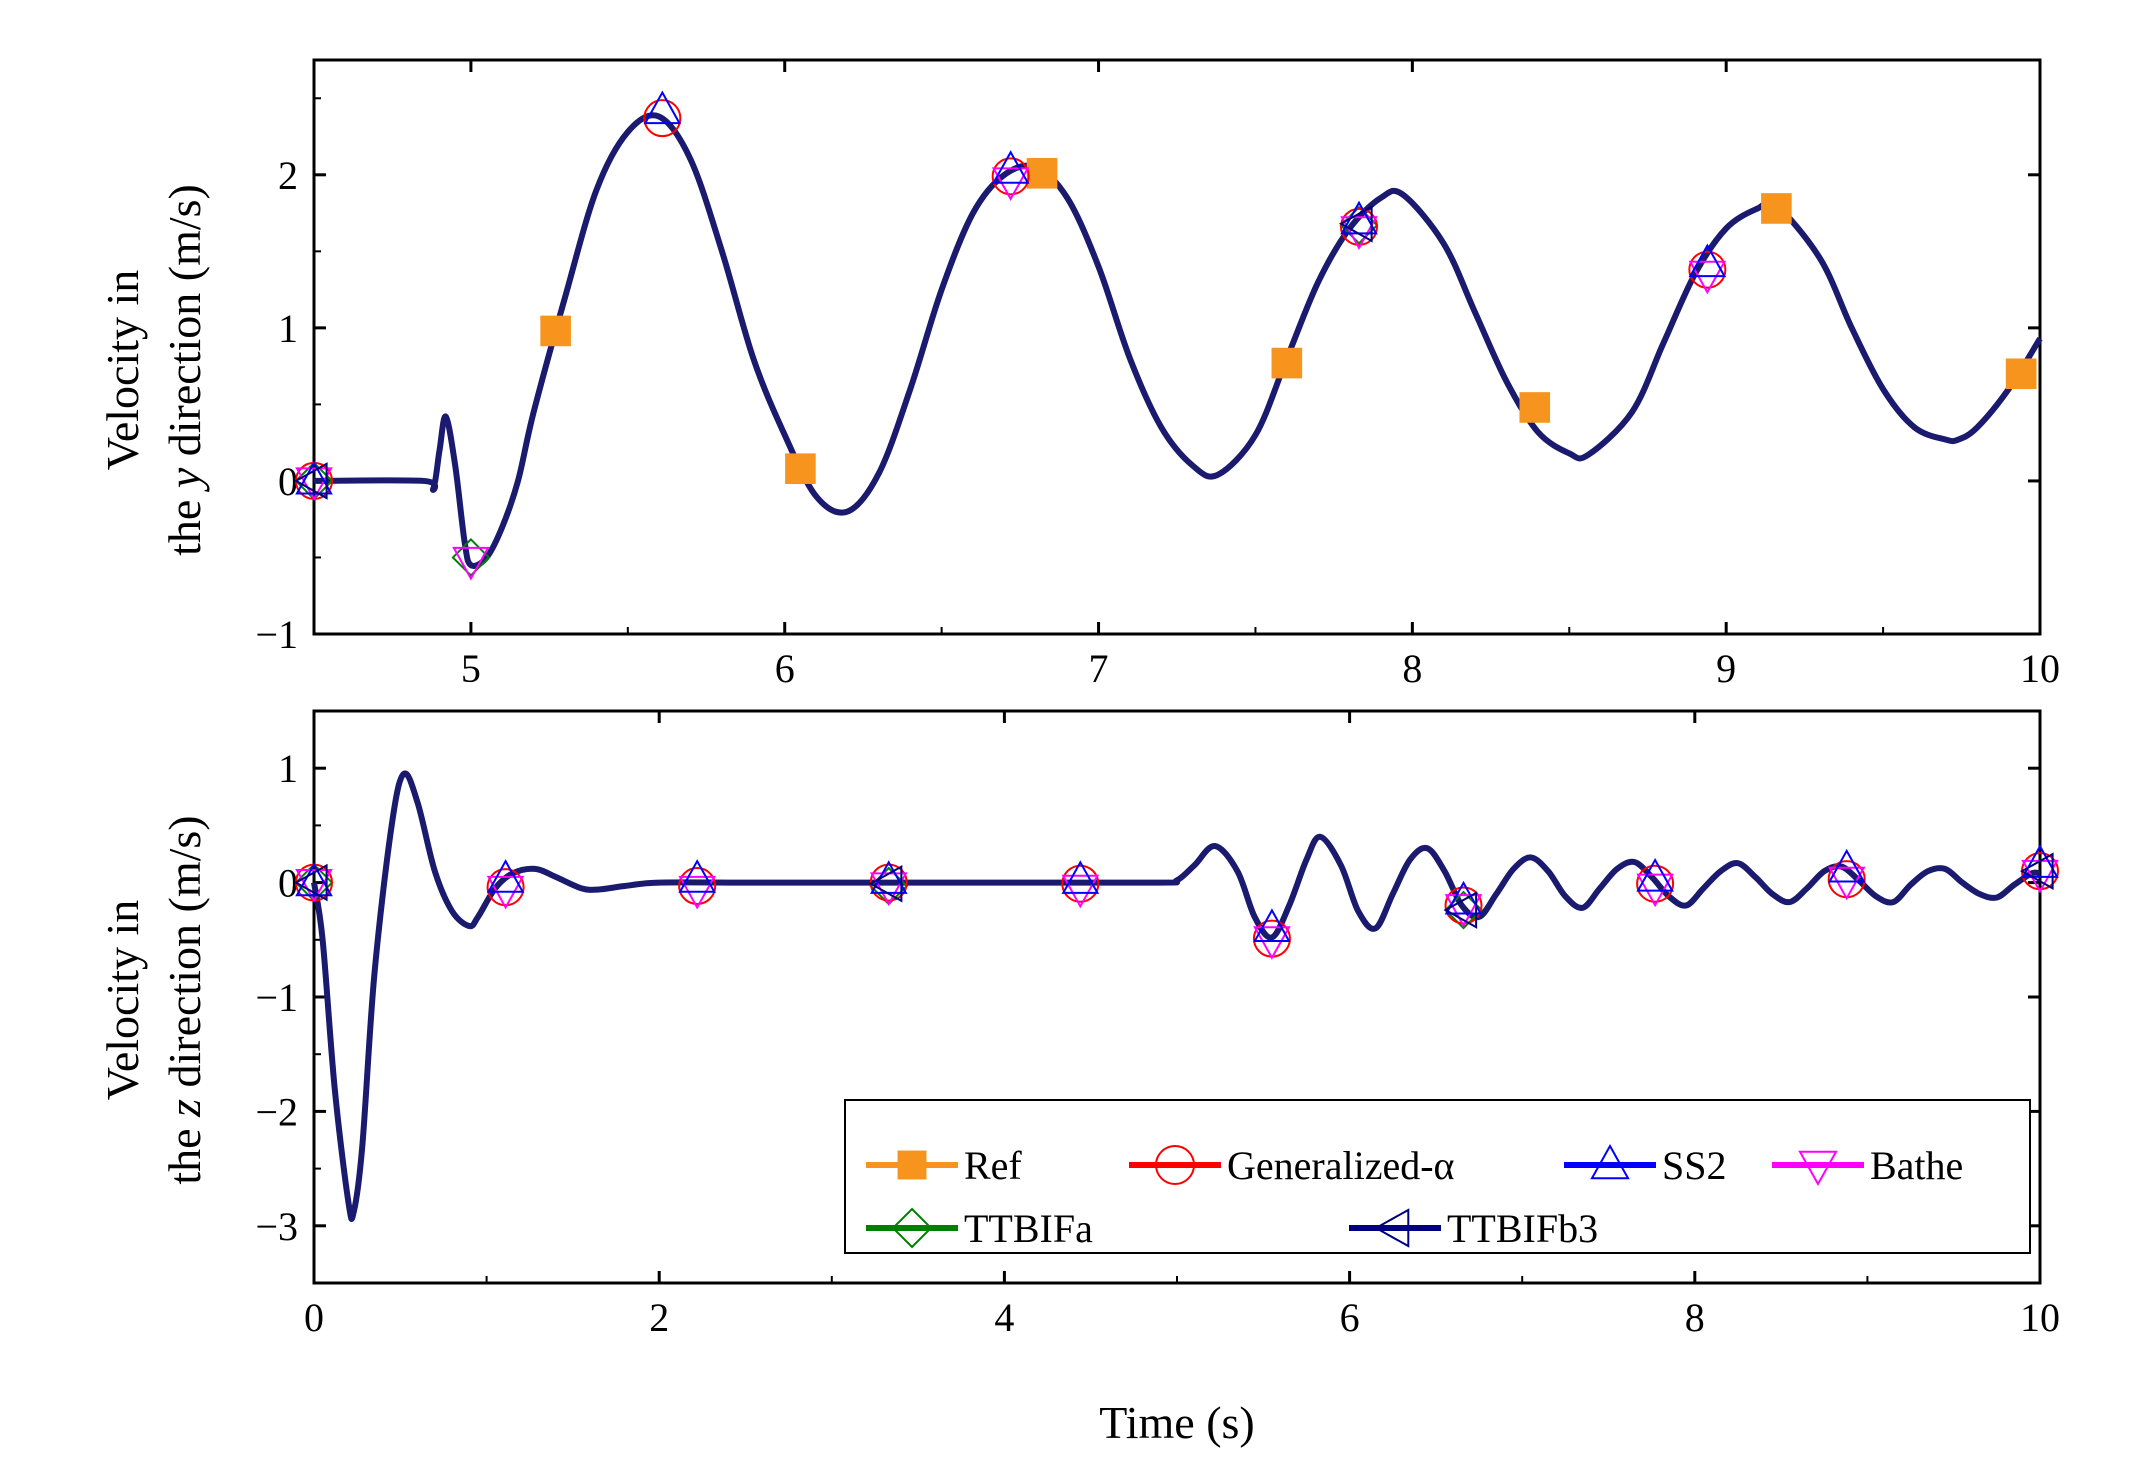 The height and width of the screenshot is (1476, 2136). What do you see at coordinates (1645, 1165) in the screenshot?
I see `legend-item: SS2` at bounding box center [1645, 1165].